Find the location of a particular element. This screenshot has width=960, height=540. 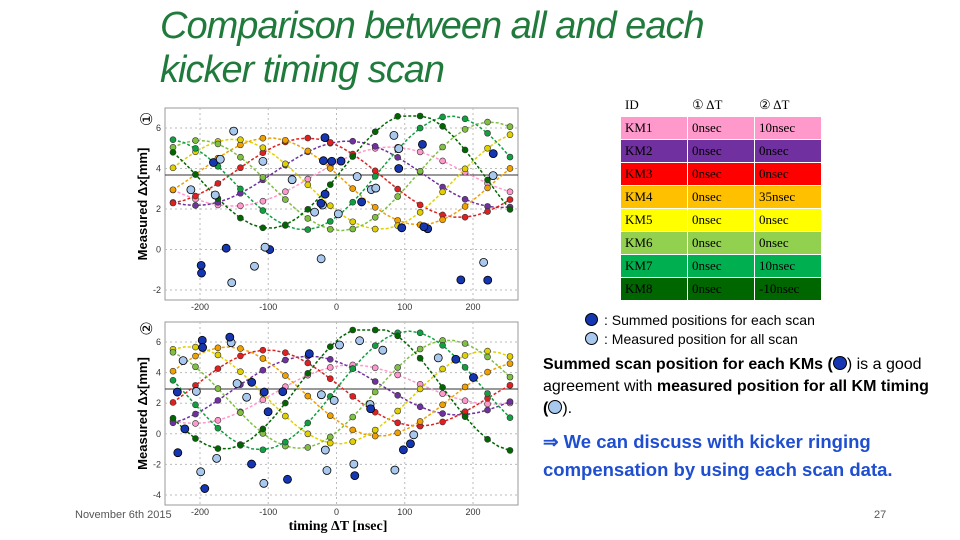

table-cell: KM8 is located at coordinates (654, 289).